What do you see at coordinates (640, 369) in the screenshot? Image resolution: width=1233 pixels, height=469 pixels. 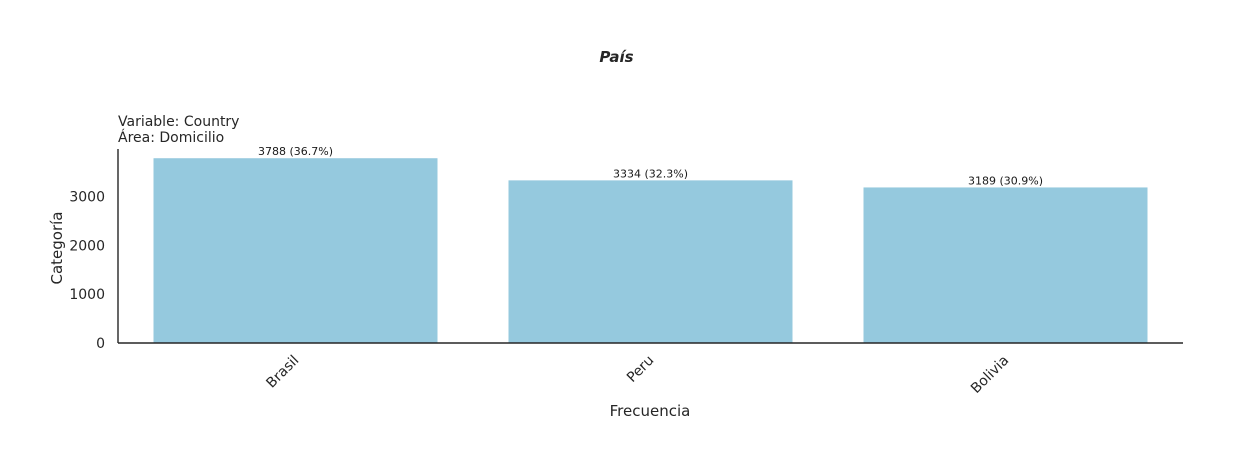 I see `x-tick-label-peru: Peru` at bounding box center [640, 369].